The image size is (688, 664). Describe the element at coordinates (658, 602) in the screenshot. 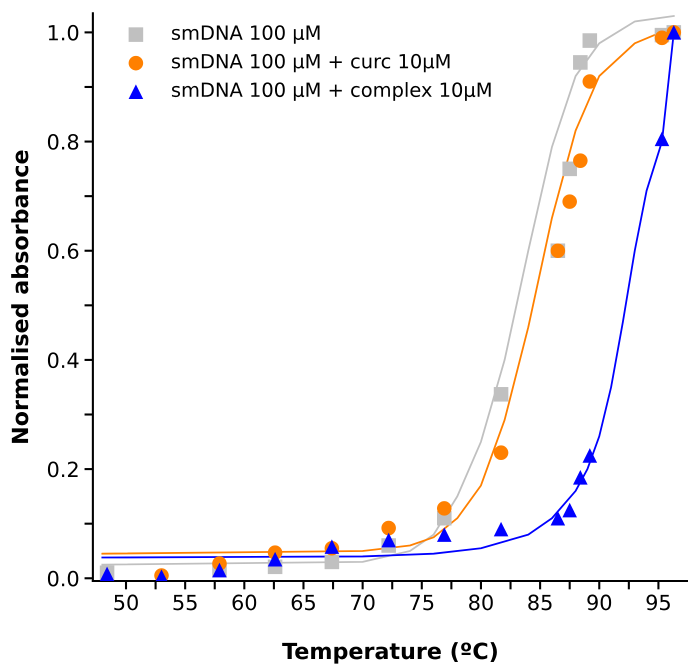

I see `x-tick-label: 95` at that location.